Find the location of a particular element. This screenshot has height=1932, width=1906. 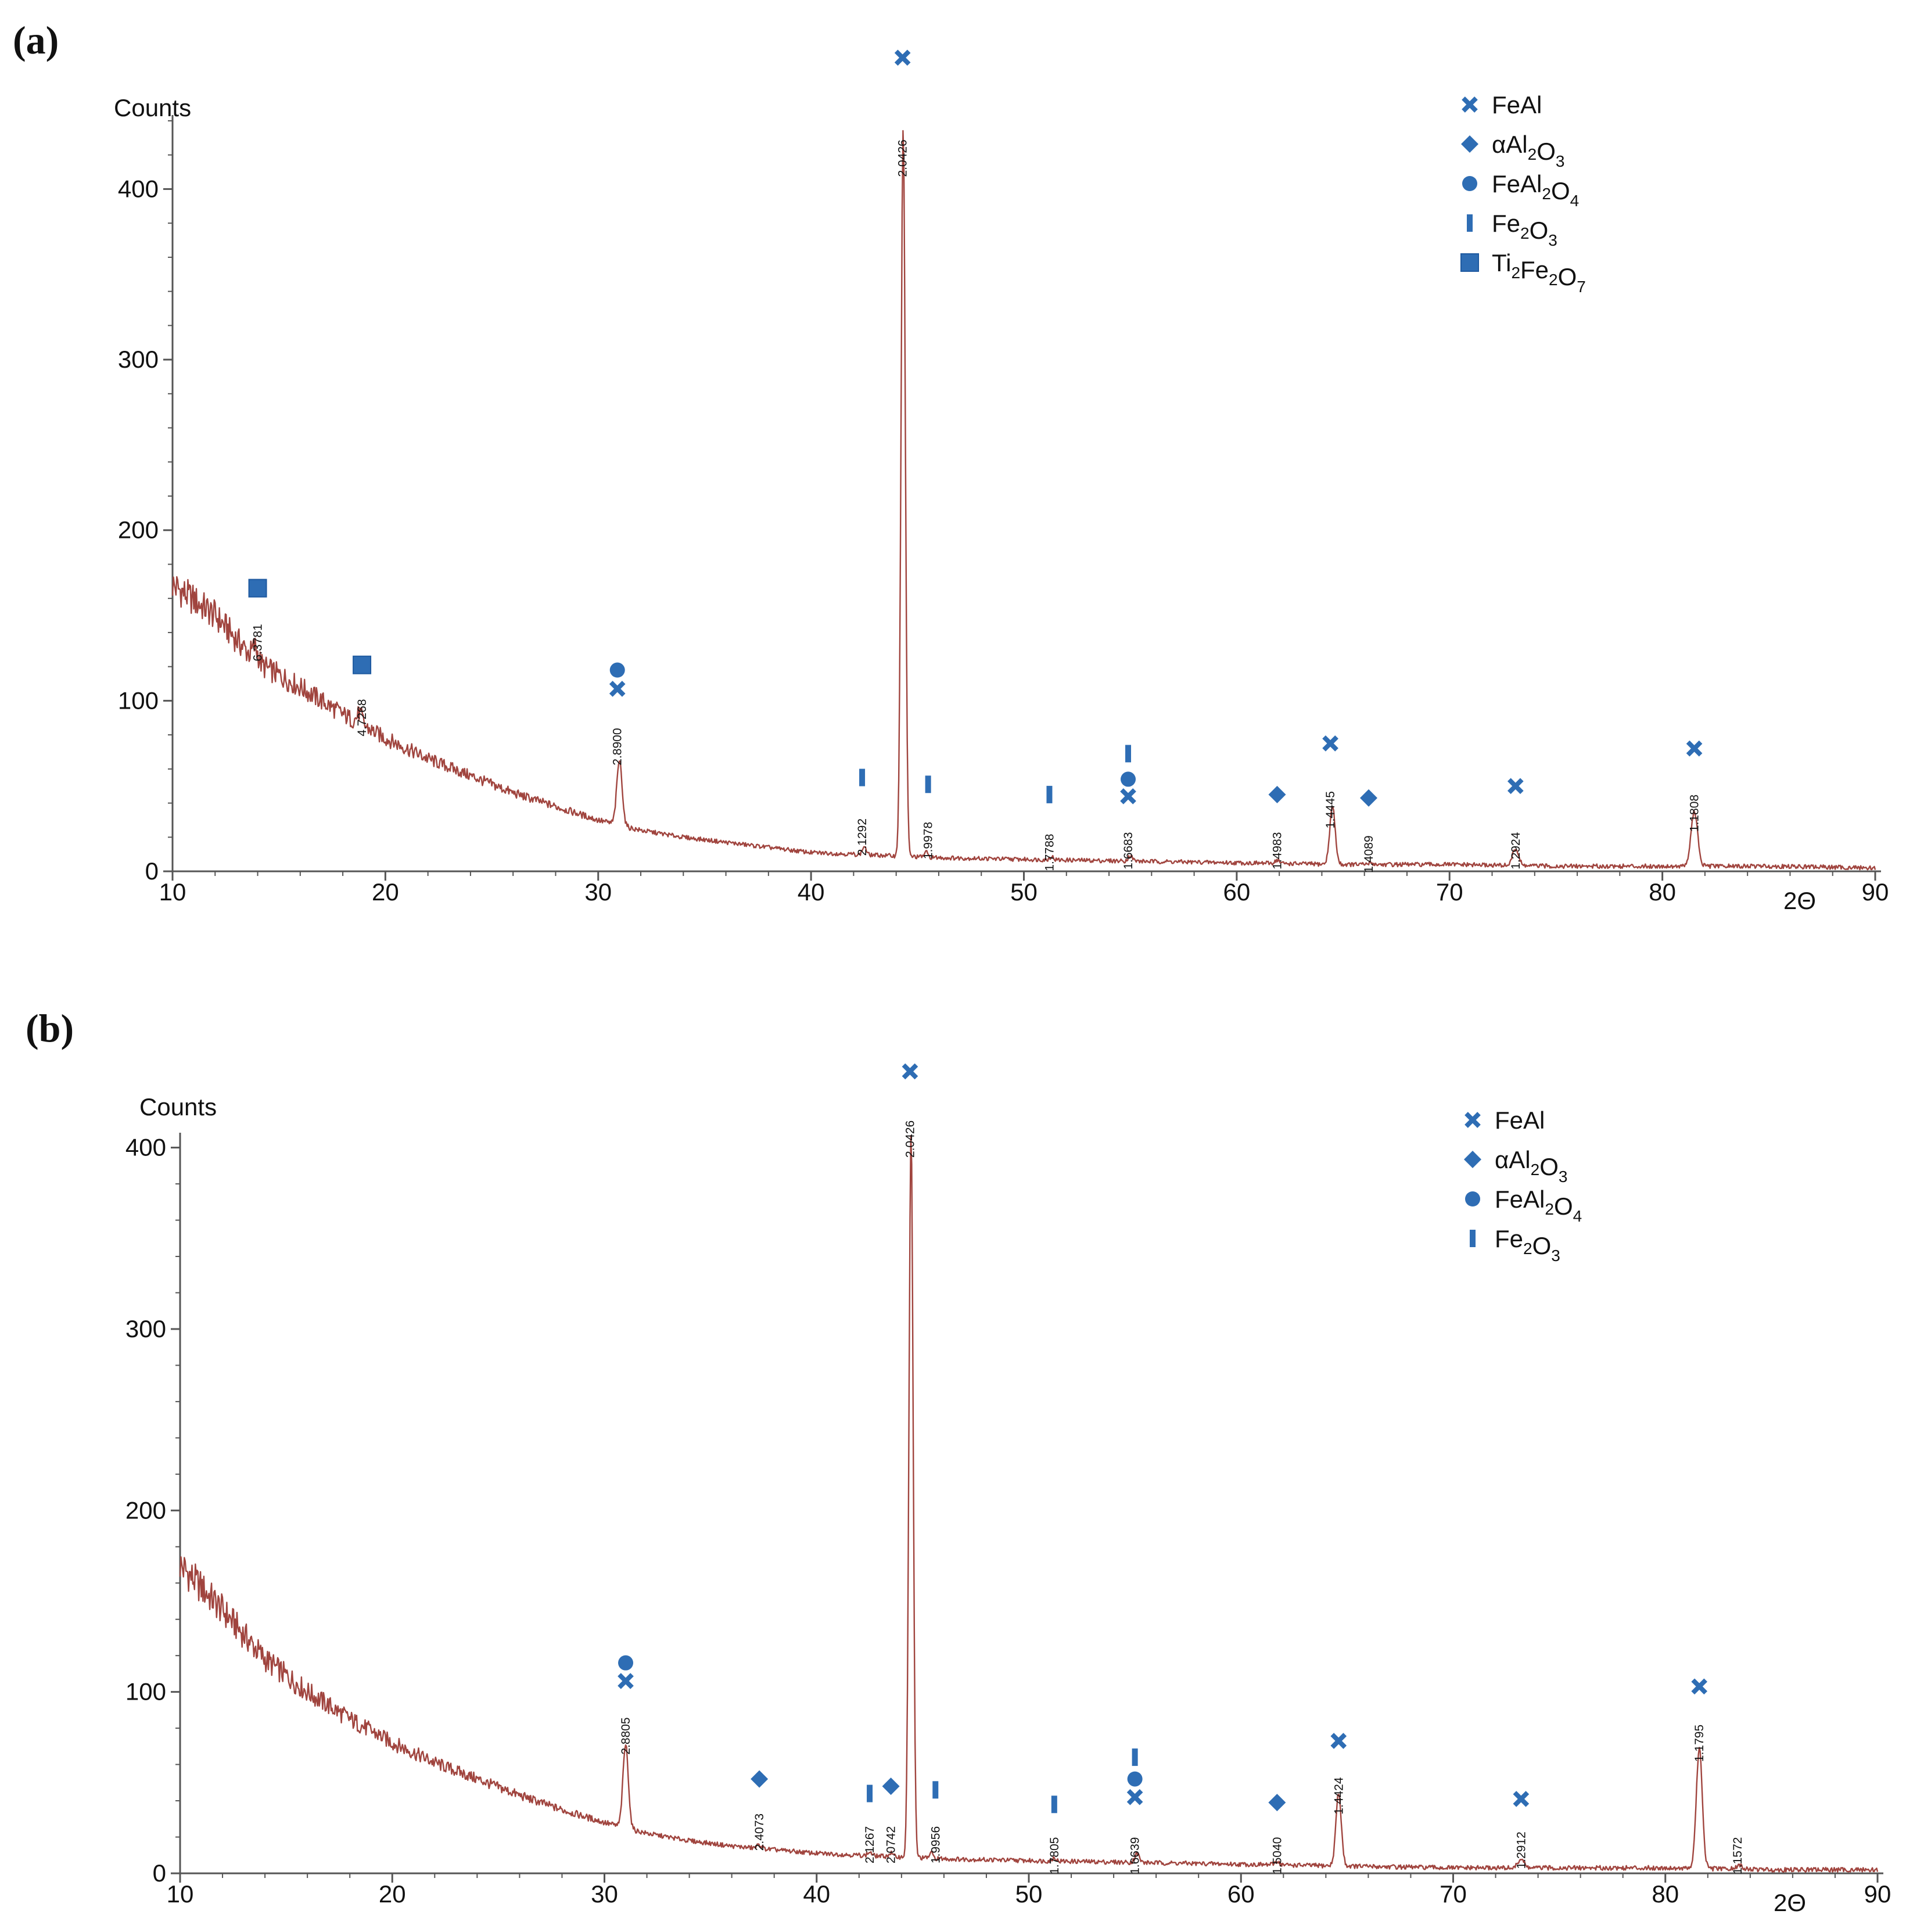

d-spacing-label: 1.2912 is located at coordinates (1521, 1850).